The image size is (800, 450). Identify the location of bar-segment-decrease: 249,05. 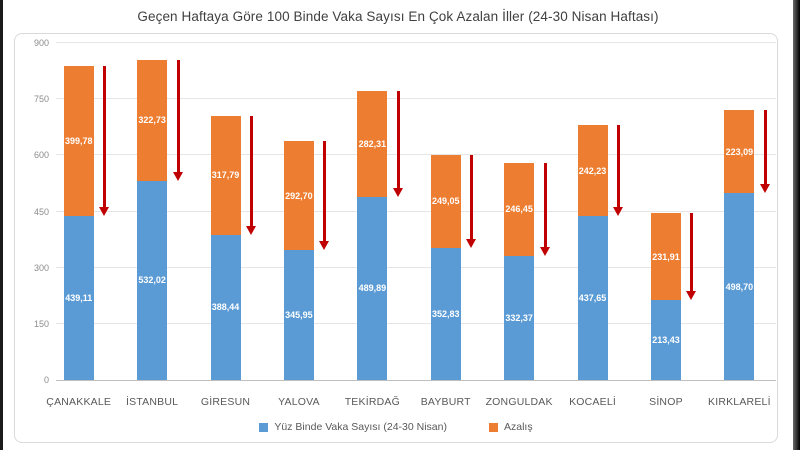
(445, 201).